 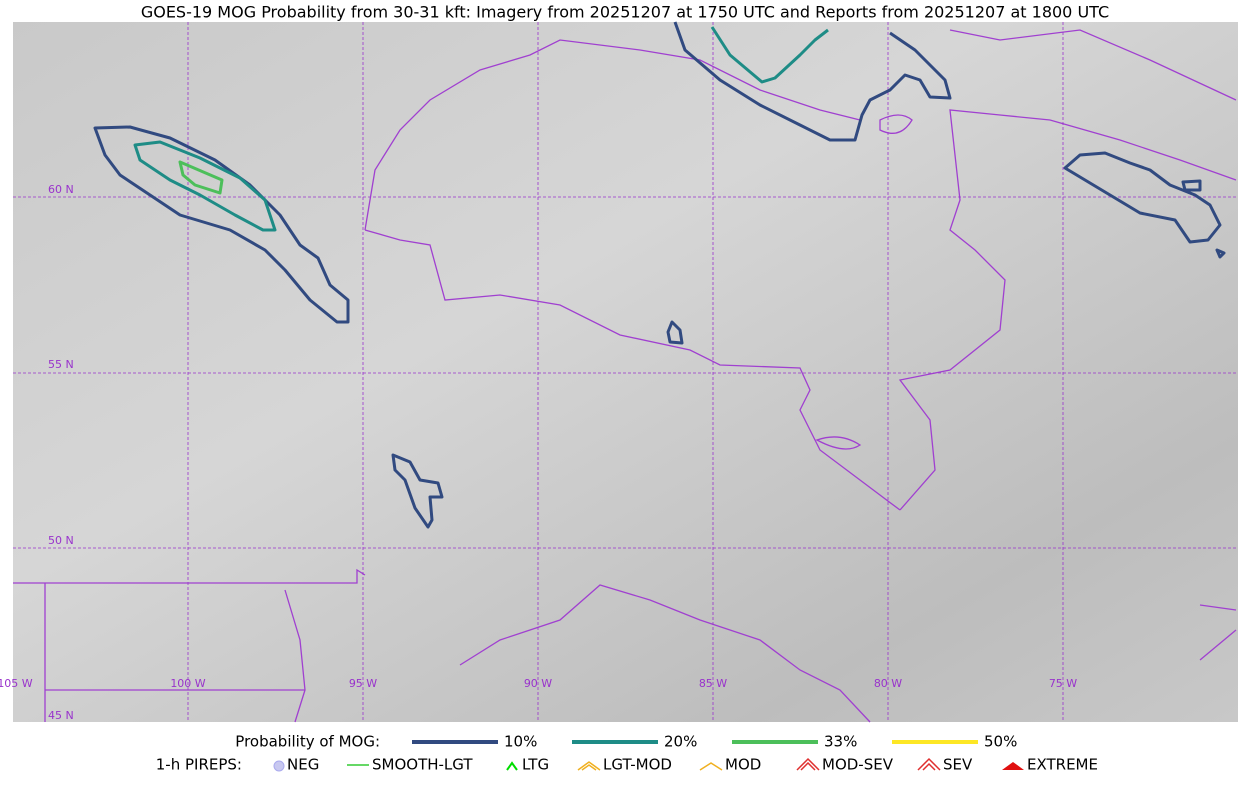 I want to click on legend-label: SMOOTH-LGT, so click(x=422, y=765).